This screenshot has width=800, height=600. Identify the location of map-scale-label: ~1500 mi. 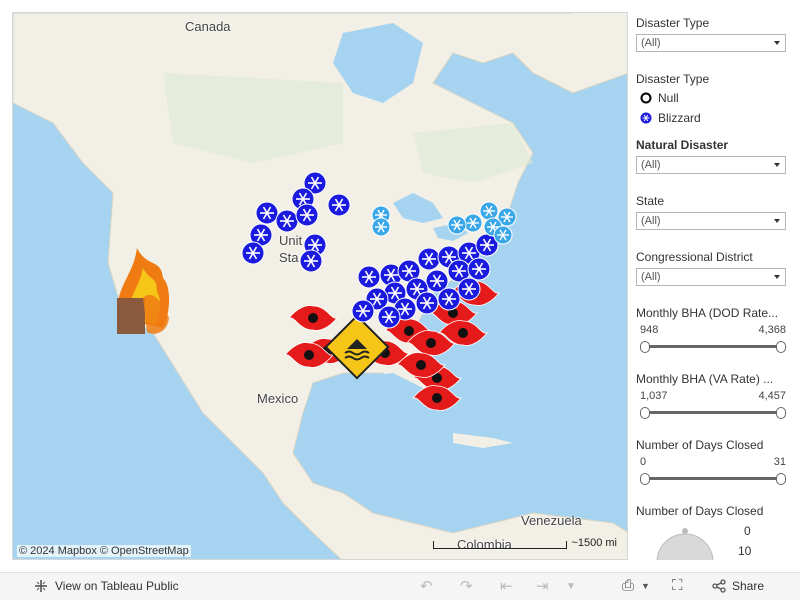
(594, 543).